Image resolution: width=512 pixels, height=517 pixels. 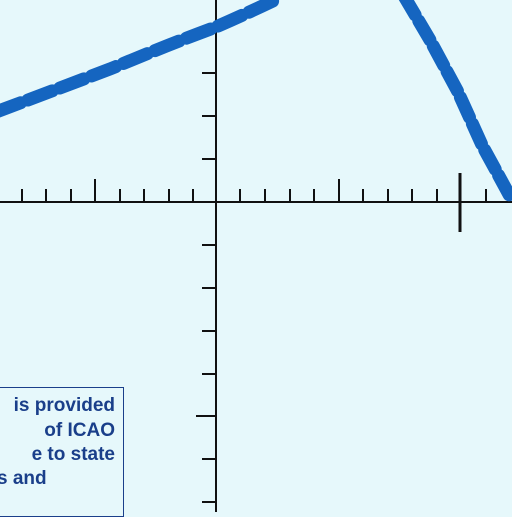 I want to click on note-line-1: is provided, so click(x=64, y=406).